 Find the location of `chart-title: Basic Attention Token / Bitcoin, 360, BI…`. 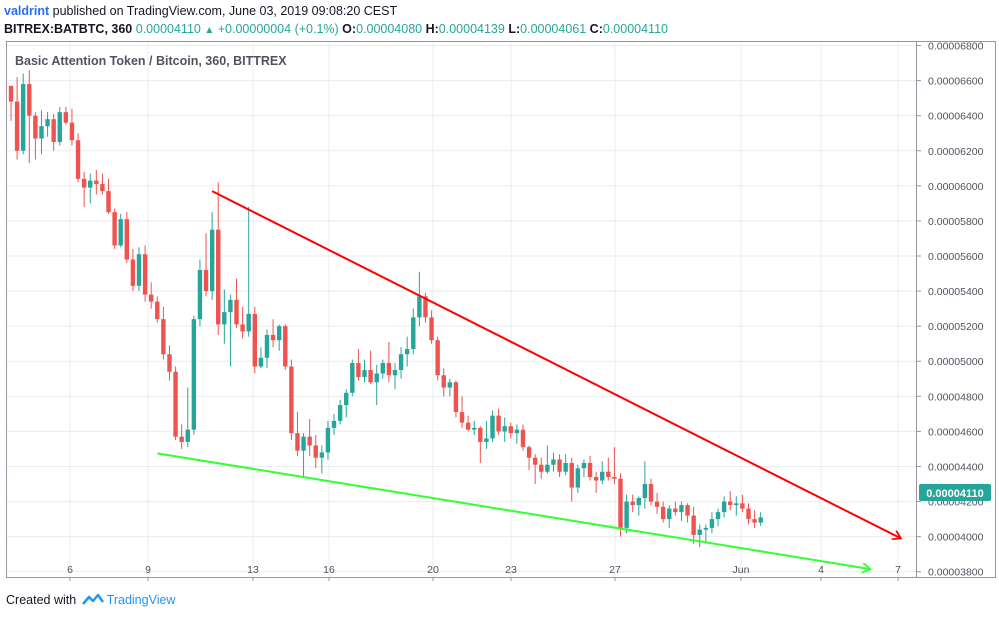

chart-title: Basic Attention Token / Bitcoin, 360, BI… is located at coordinates (151, 61).